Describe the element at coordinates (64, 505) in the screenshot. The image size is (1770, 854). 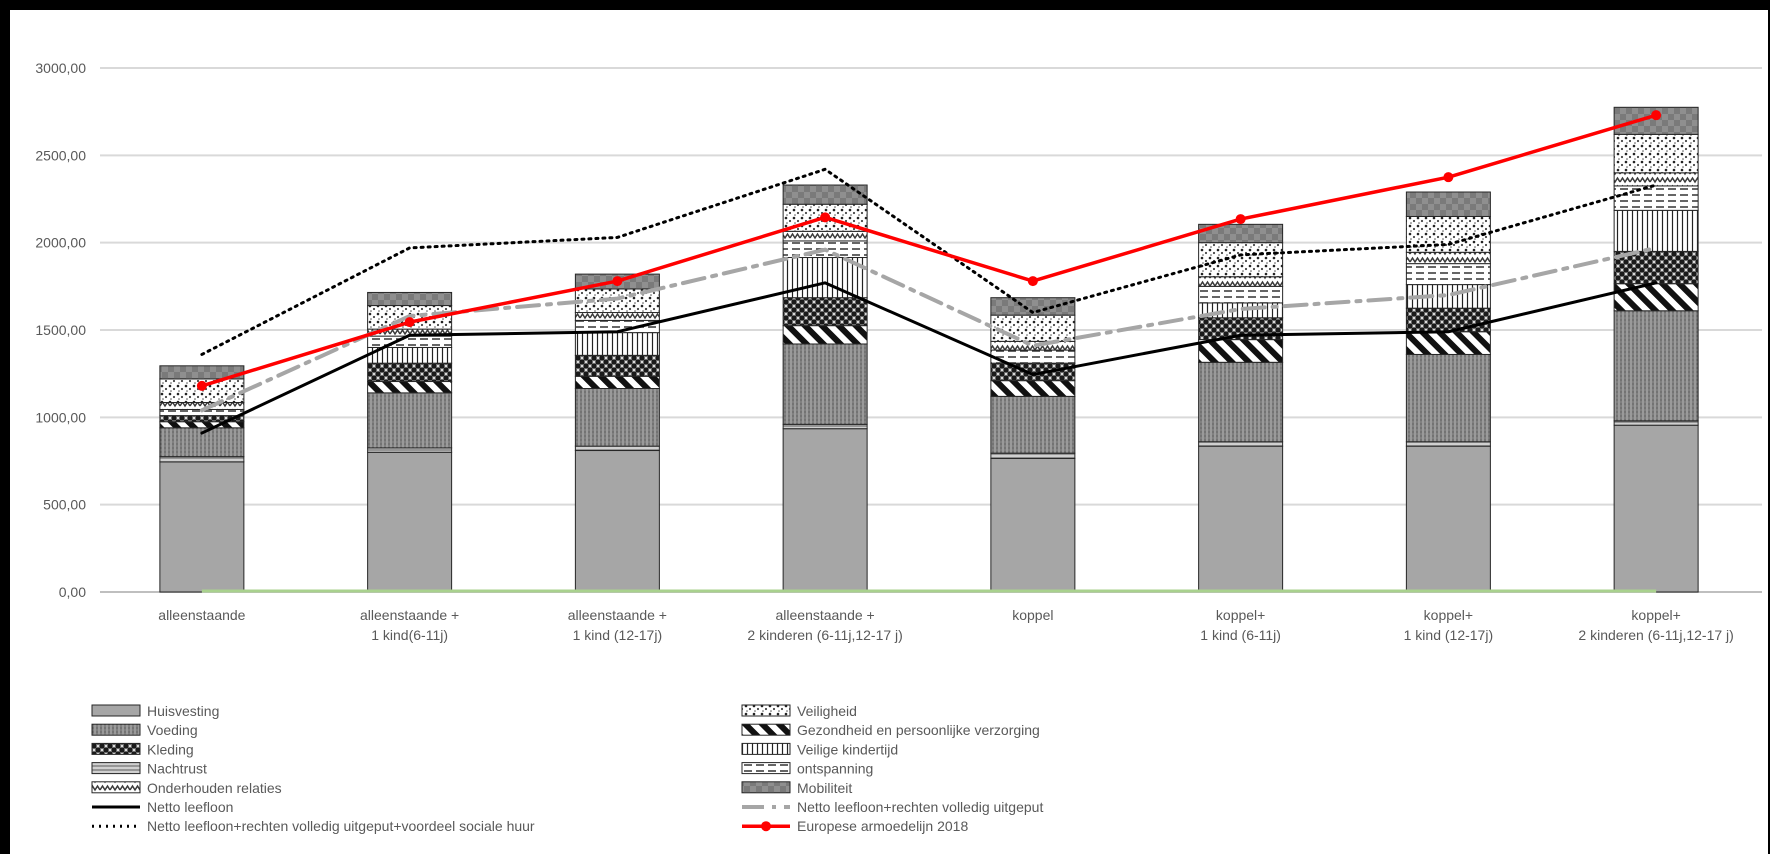
I see `y-tick-label: 500,00` at that location.